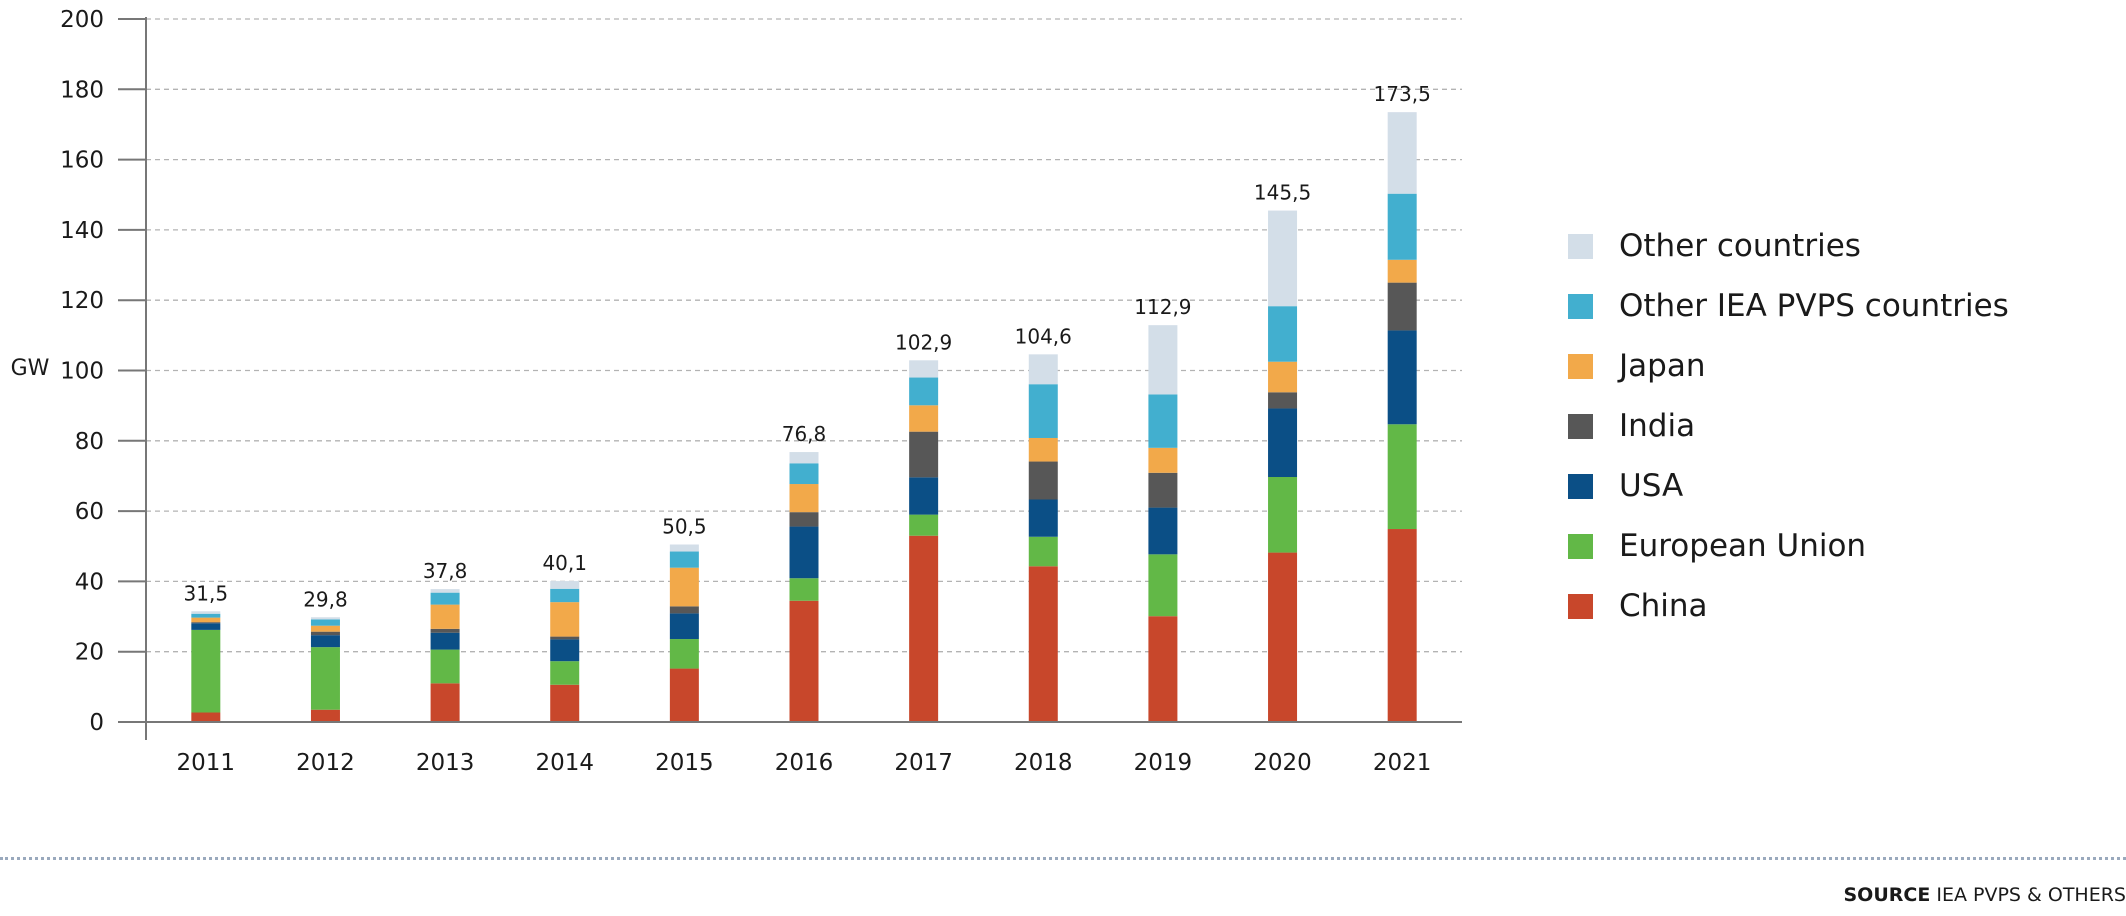 This screenshot has width=2126, height=916. Describe the element at coordinates (445, 571) in the screenshot. I see `total-label: 37,8` at that location.